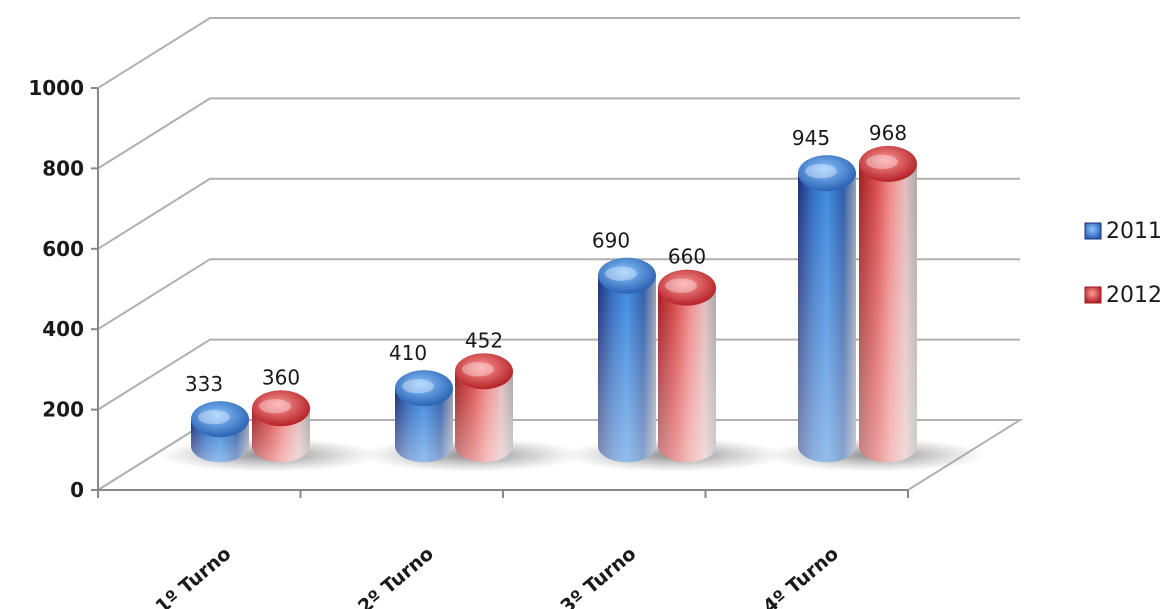 The width and height of the screenshot is (1176, 609). Describe the element at coordinates (1134, 295) in the screenshot. I see `legend-label: 2012` at that location.